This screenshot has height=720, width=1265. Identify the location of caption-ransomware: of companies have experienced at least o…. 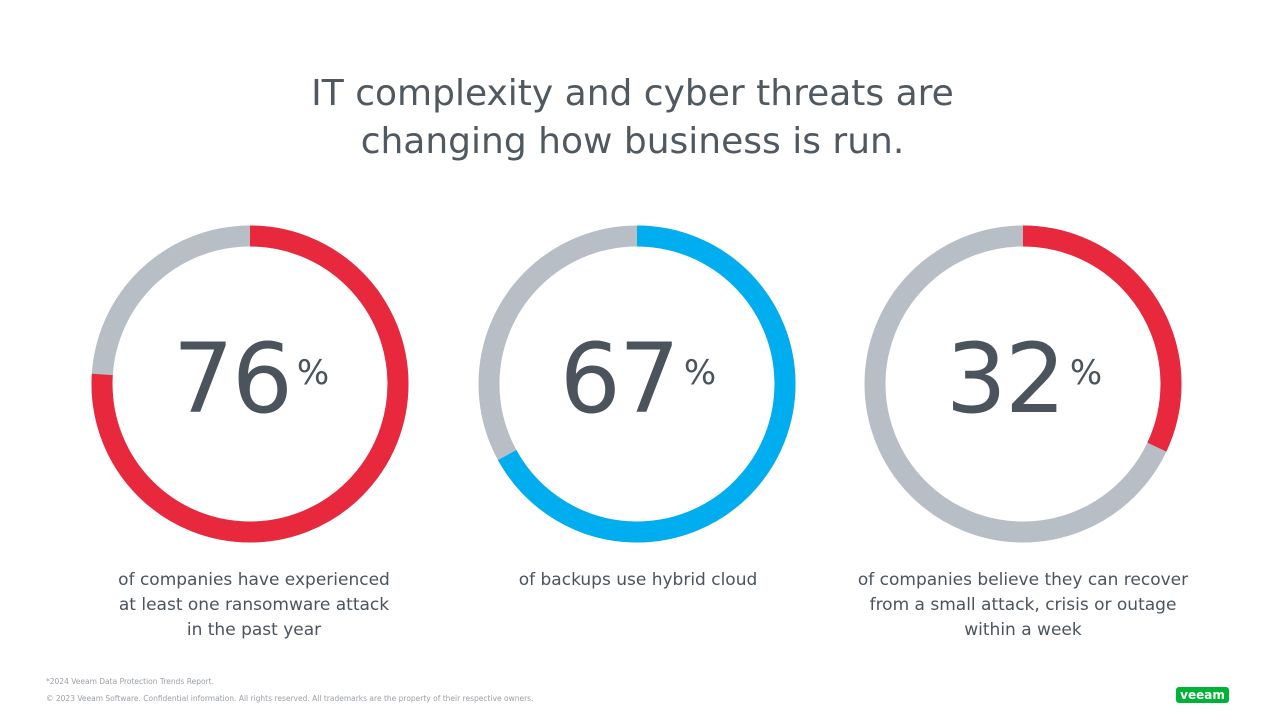
(254, 605).